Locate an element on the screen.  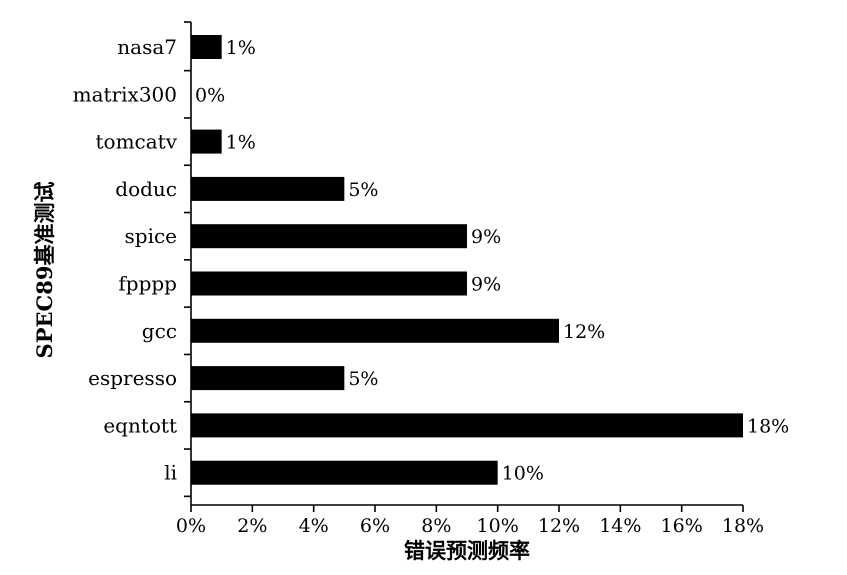
x-tick-label: 8% is located at coordinates (436, 526).